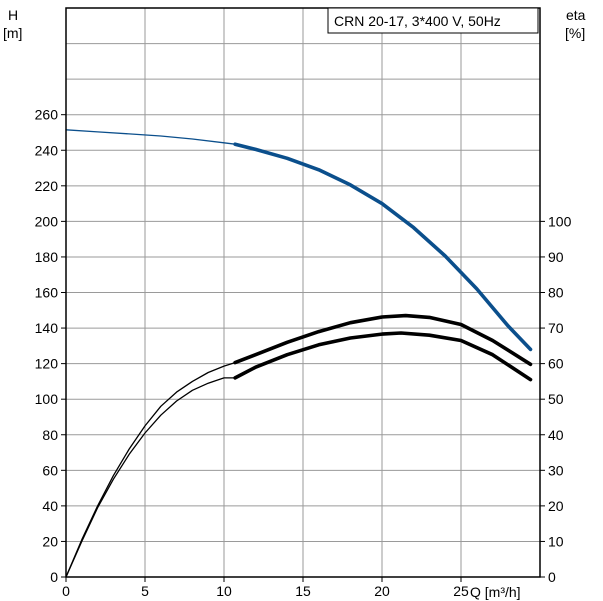  I want to click on y-tick-label-right: 50, so click(556, 399).